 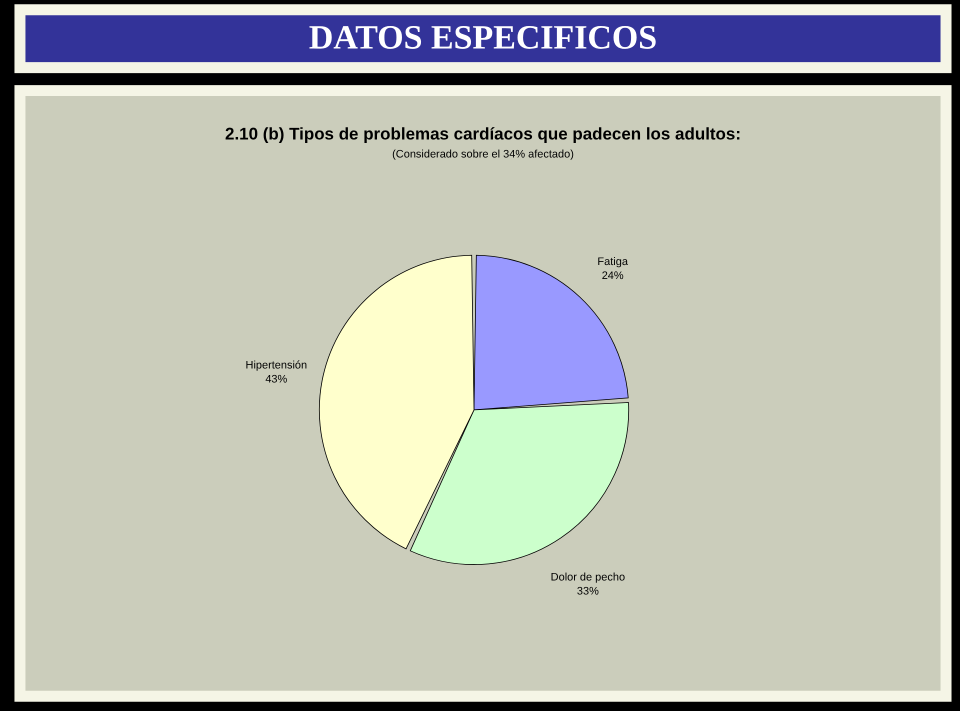 I want to click on slice-label: Dolor de pecho, so click(x=588, y=577).